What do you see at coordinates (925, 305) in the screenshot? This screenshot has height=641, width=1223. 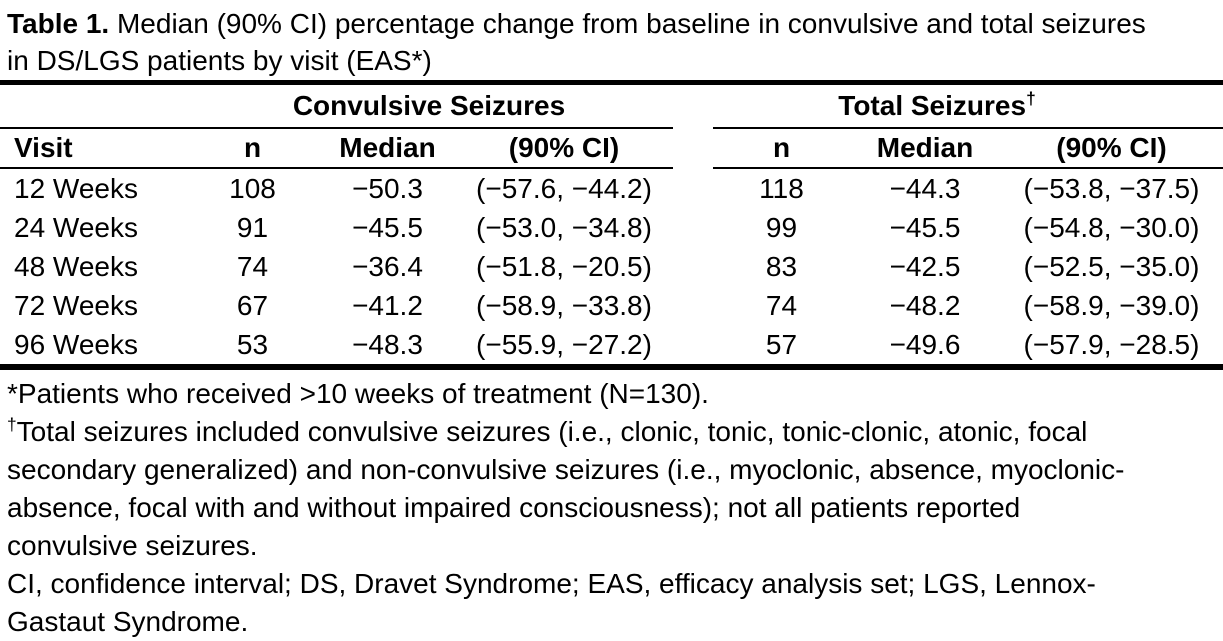 I see `cell-total-median: −48.2` at bounding box center [925, 305].